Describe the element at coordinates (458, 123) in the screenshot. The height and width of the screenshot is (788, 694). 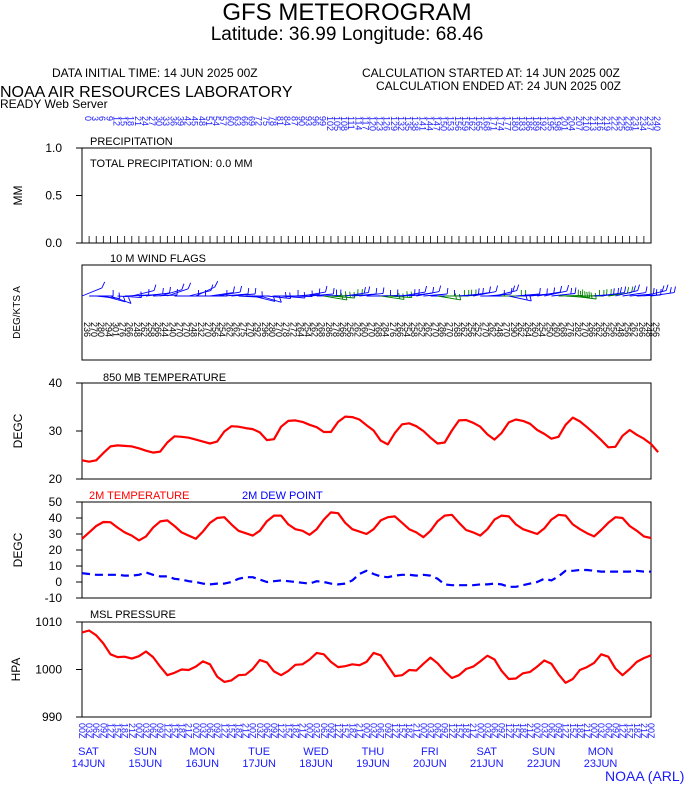
I see `forecast-hour-label: 156` at that location.